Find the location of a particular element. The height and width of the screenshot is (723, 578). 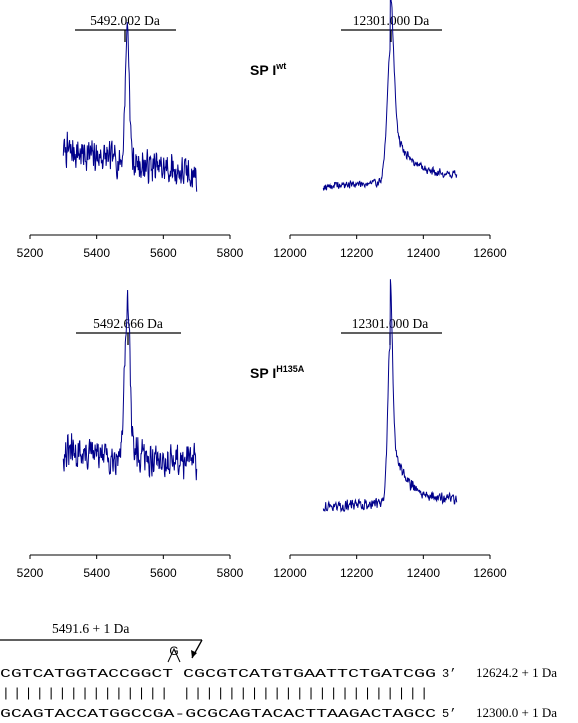

peak-label: 5492.002 Da is located at coordinates (125, 20).